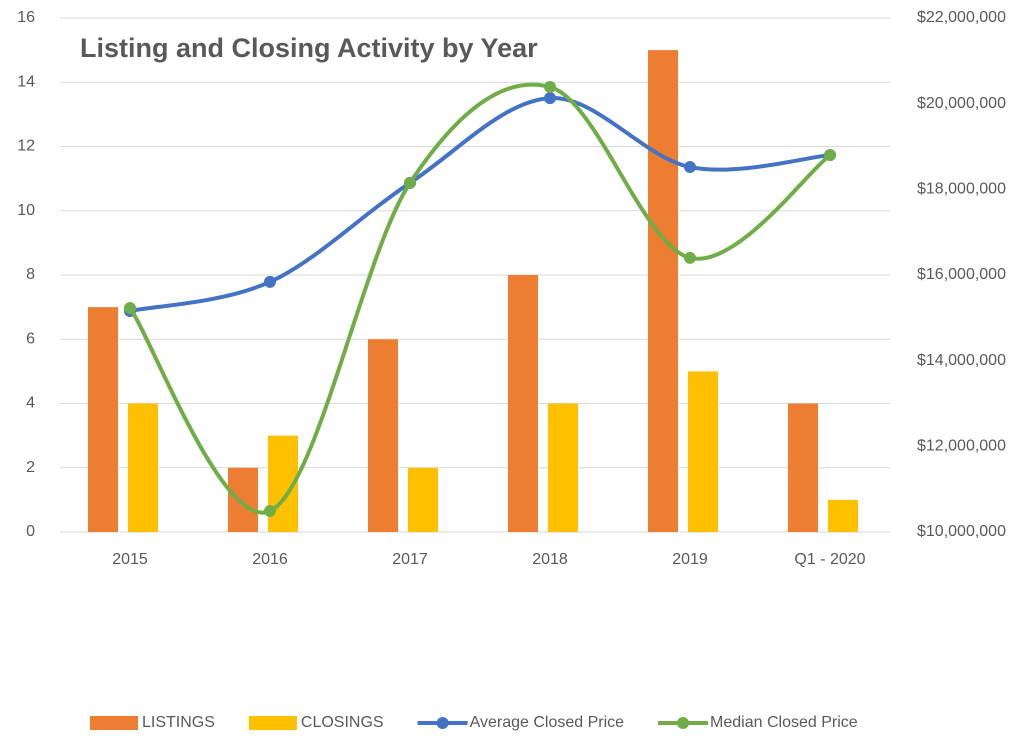  I want to click on y-tick-label: 4, so click(30, 403).